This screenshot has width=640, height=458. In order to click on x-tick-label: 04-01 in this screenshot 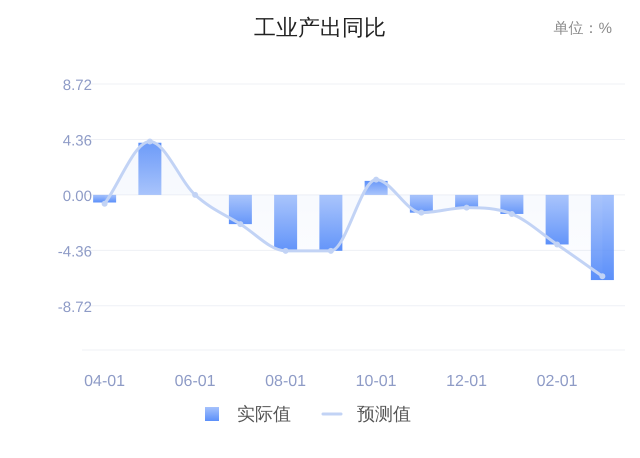, I will do `click(105, 381)`.